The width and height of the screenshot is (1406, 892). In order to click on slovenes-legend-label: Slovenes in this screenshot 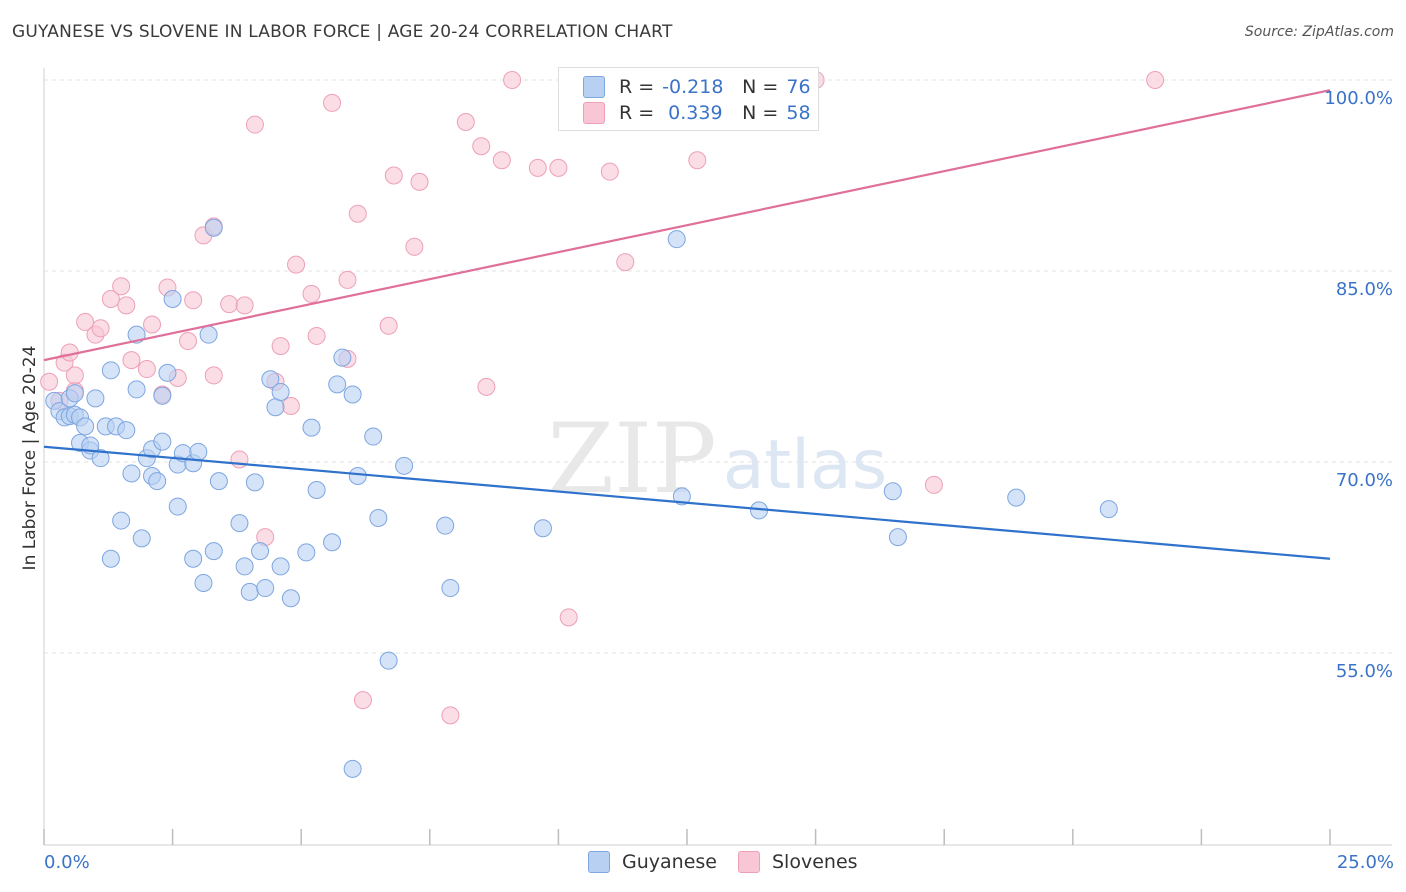, I will do `click(815, 862)`.